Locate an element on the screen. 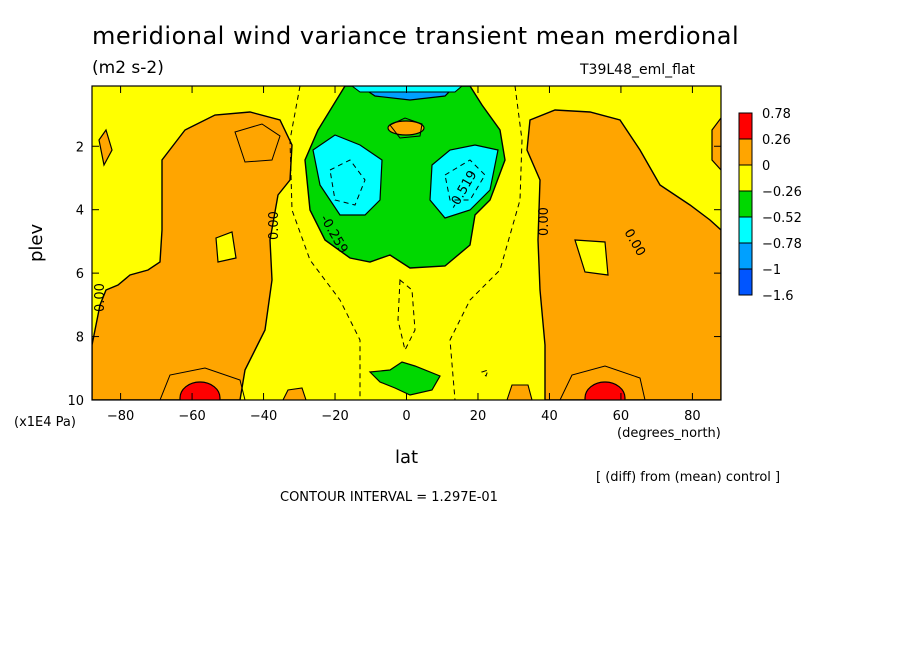  colorbar-label: 0.78 is located at coordinates (776, 114).